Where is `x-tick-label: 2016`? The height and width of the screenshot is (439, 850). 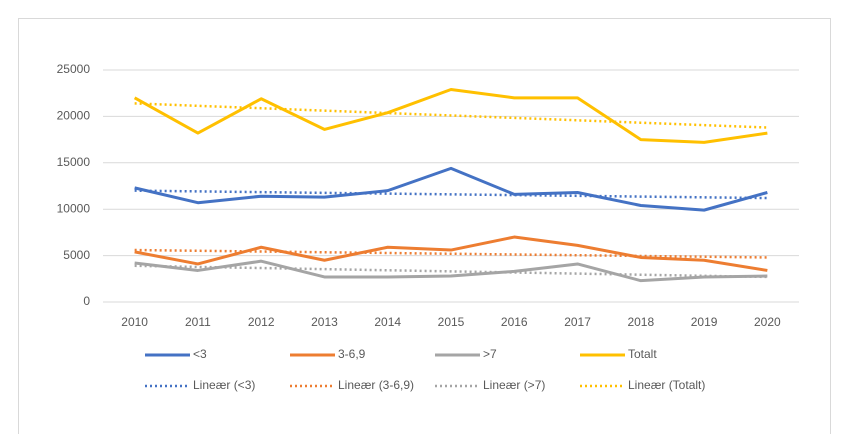
x-tick-label: 2016 is located at coordinates (514, 322).